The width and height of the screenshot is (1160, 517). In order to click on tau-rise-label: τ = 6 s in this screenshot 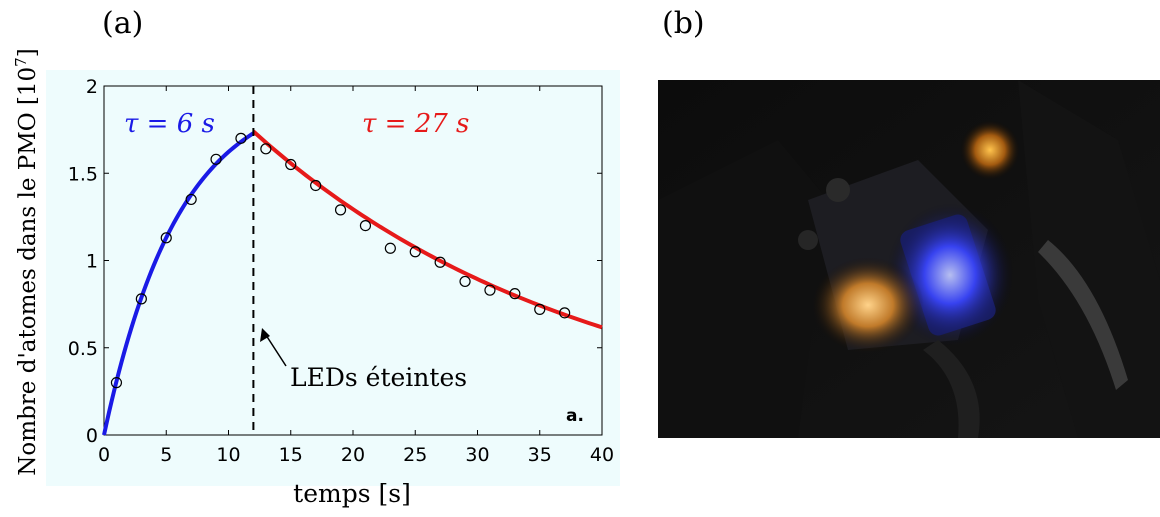, I will do `click(169, 124)`.